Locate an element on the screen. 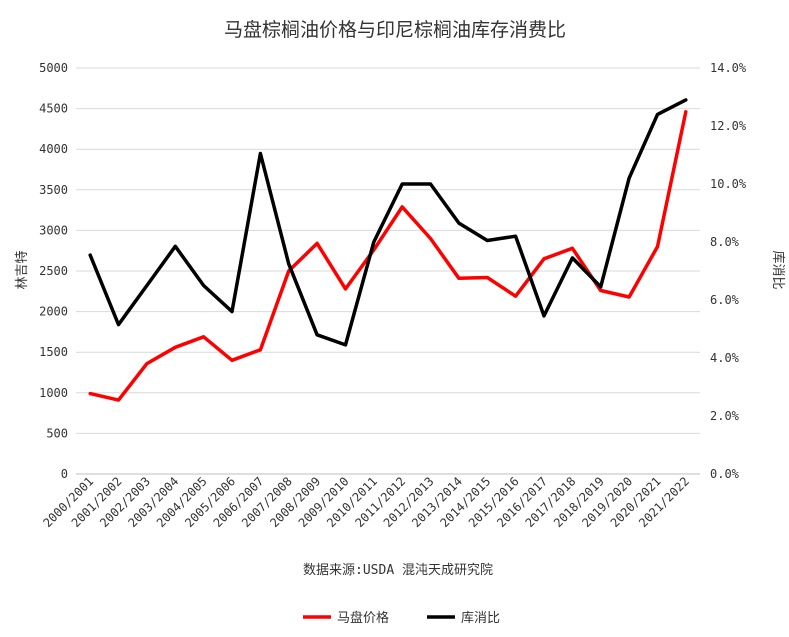  source-note: 数据来源:USDA 混沌天成研究院 is located at coordinates (398, 570).